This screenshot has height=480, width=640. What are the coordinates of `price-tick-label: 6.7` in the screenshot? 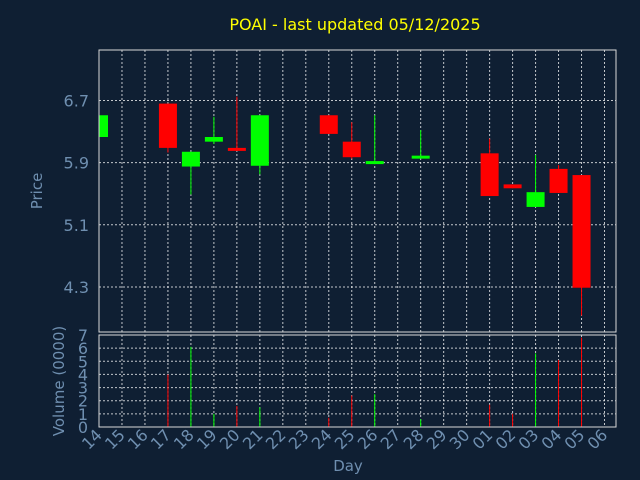 It's located at (76, 100).